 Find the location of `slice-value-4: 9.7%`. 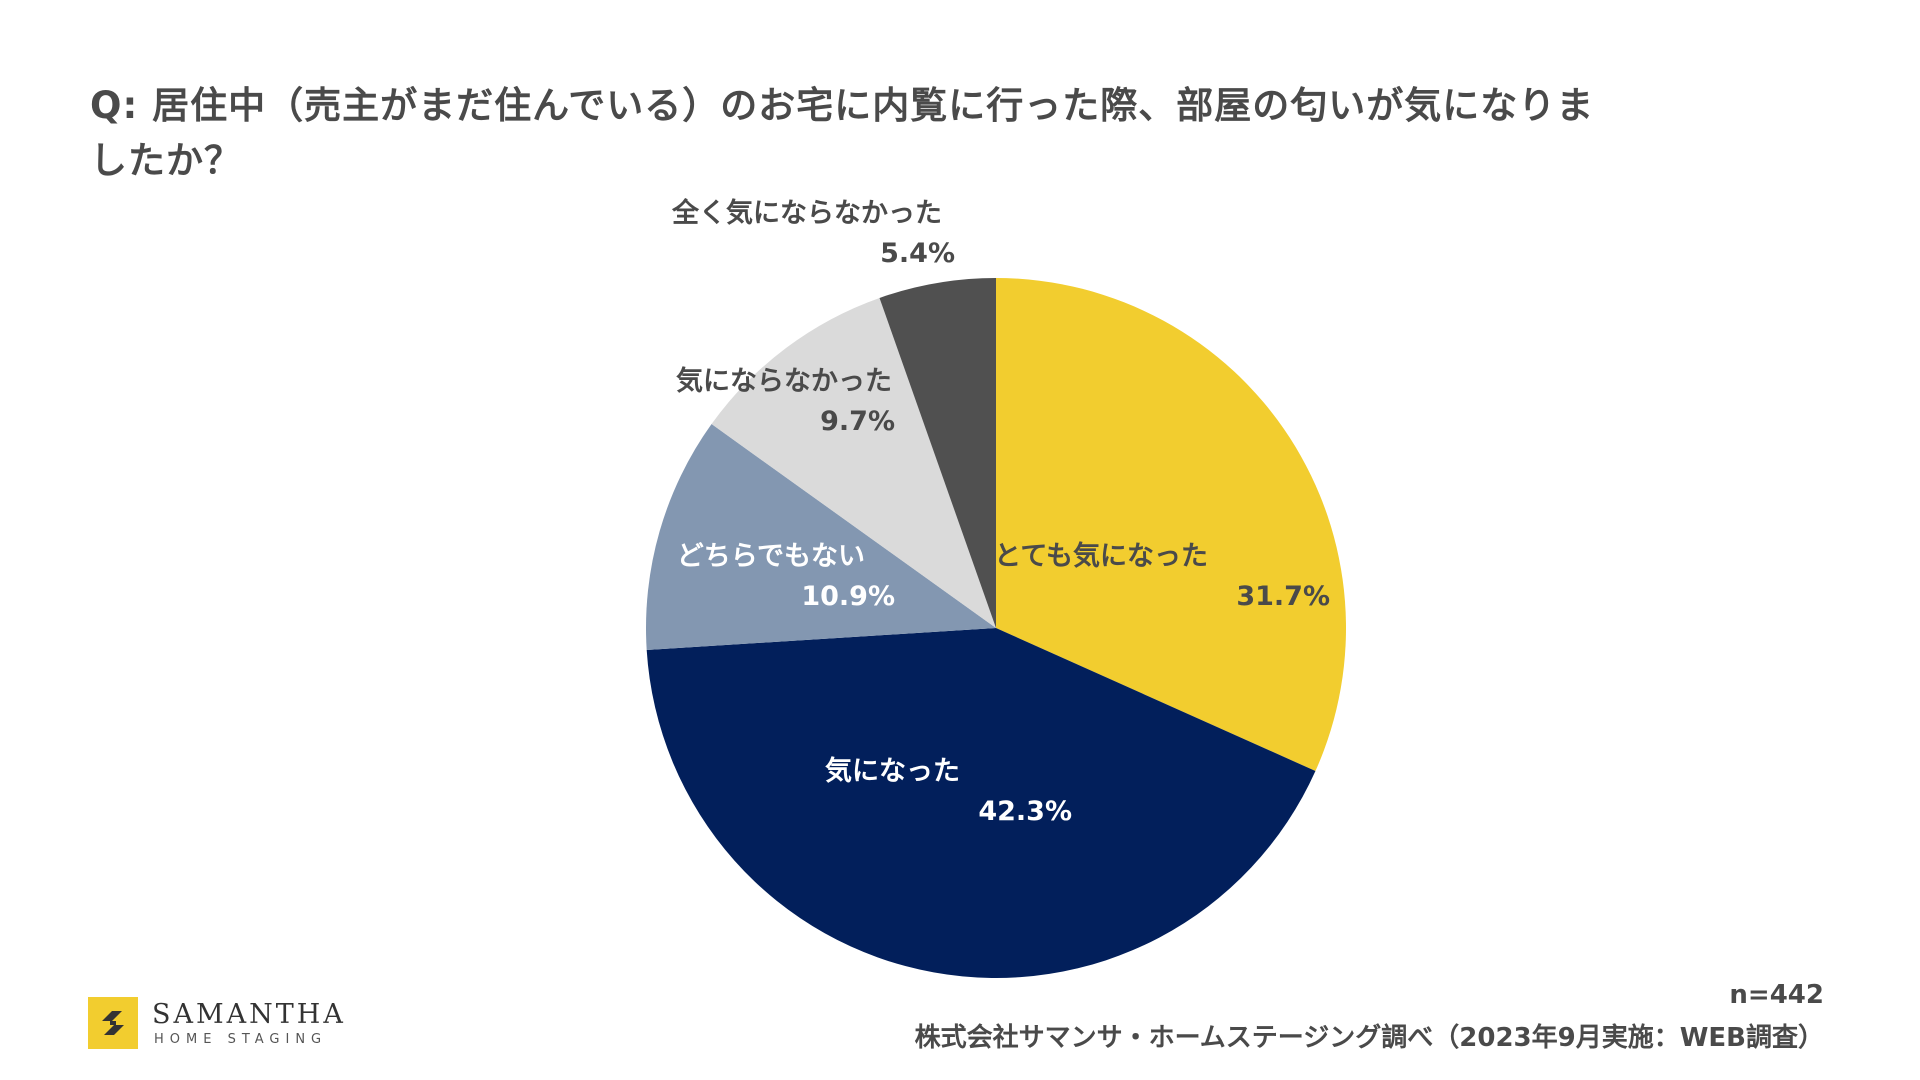

slice-value-4: 9.7% is located at coordinates (857, 421).